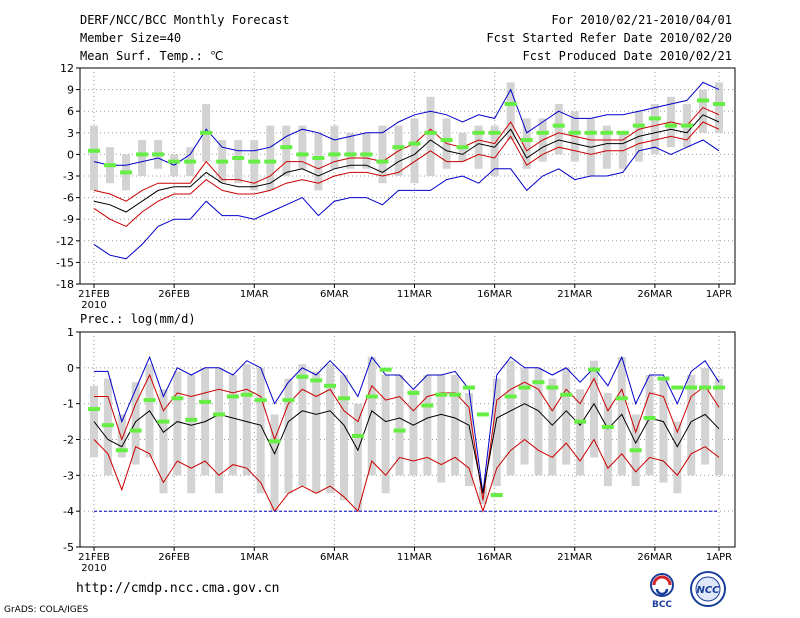 This screenshot has width=800, height=618. What do you see at coordinates (65, 262) in the screenshot?
I see `panel1-y-tick-label: -15` at bounding box center [65, 262].